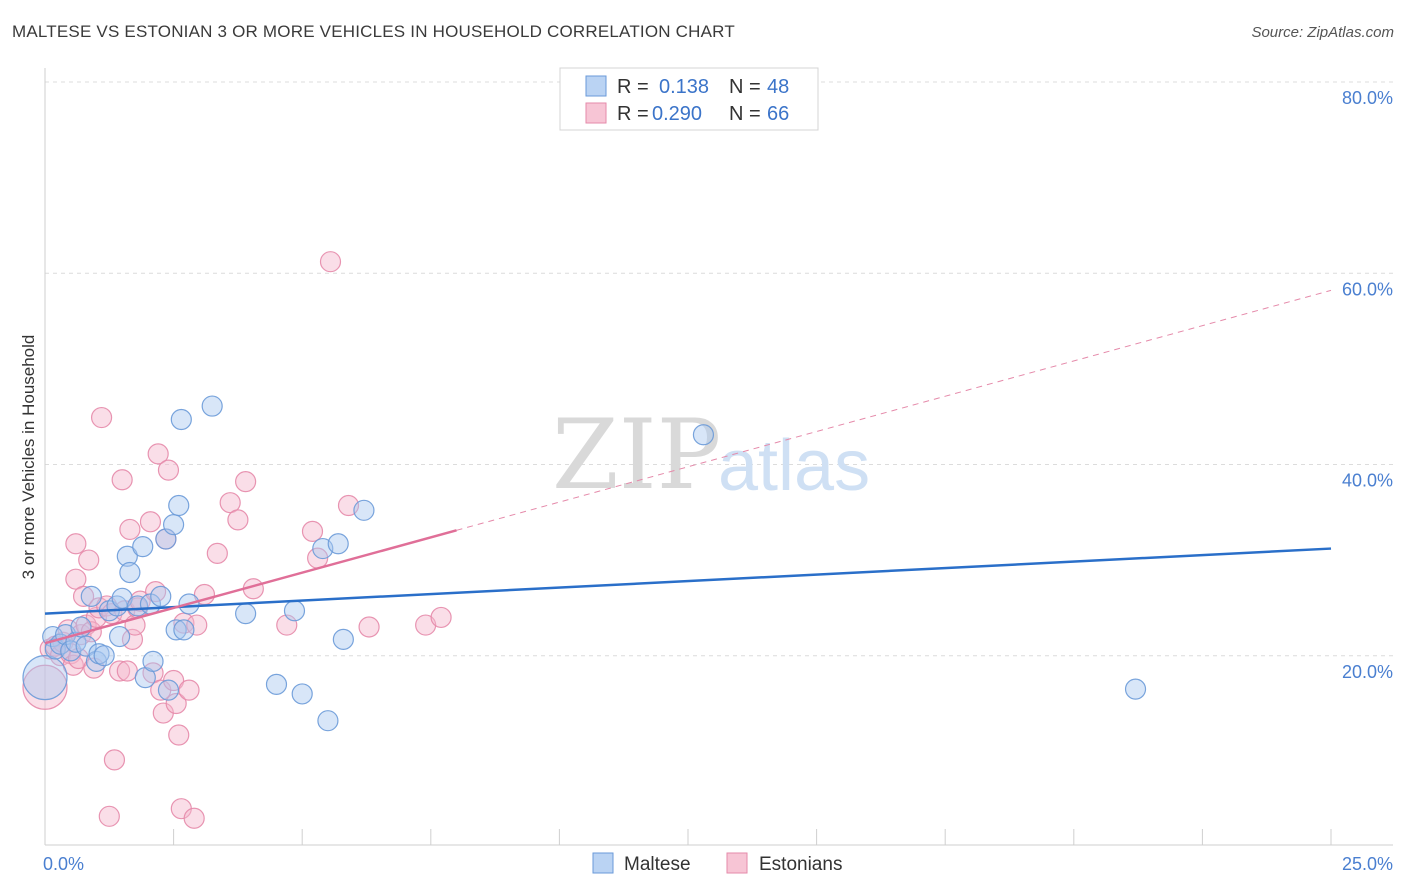 The width and height of the screenshot is (1406, 892). What do you see at coordinates (1367, 672) in the screenshot?
I see `y-tick-label-20: 20.0%` at bounding box center [1367, 672].